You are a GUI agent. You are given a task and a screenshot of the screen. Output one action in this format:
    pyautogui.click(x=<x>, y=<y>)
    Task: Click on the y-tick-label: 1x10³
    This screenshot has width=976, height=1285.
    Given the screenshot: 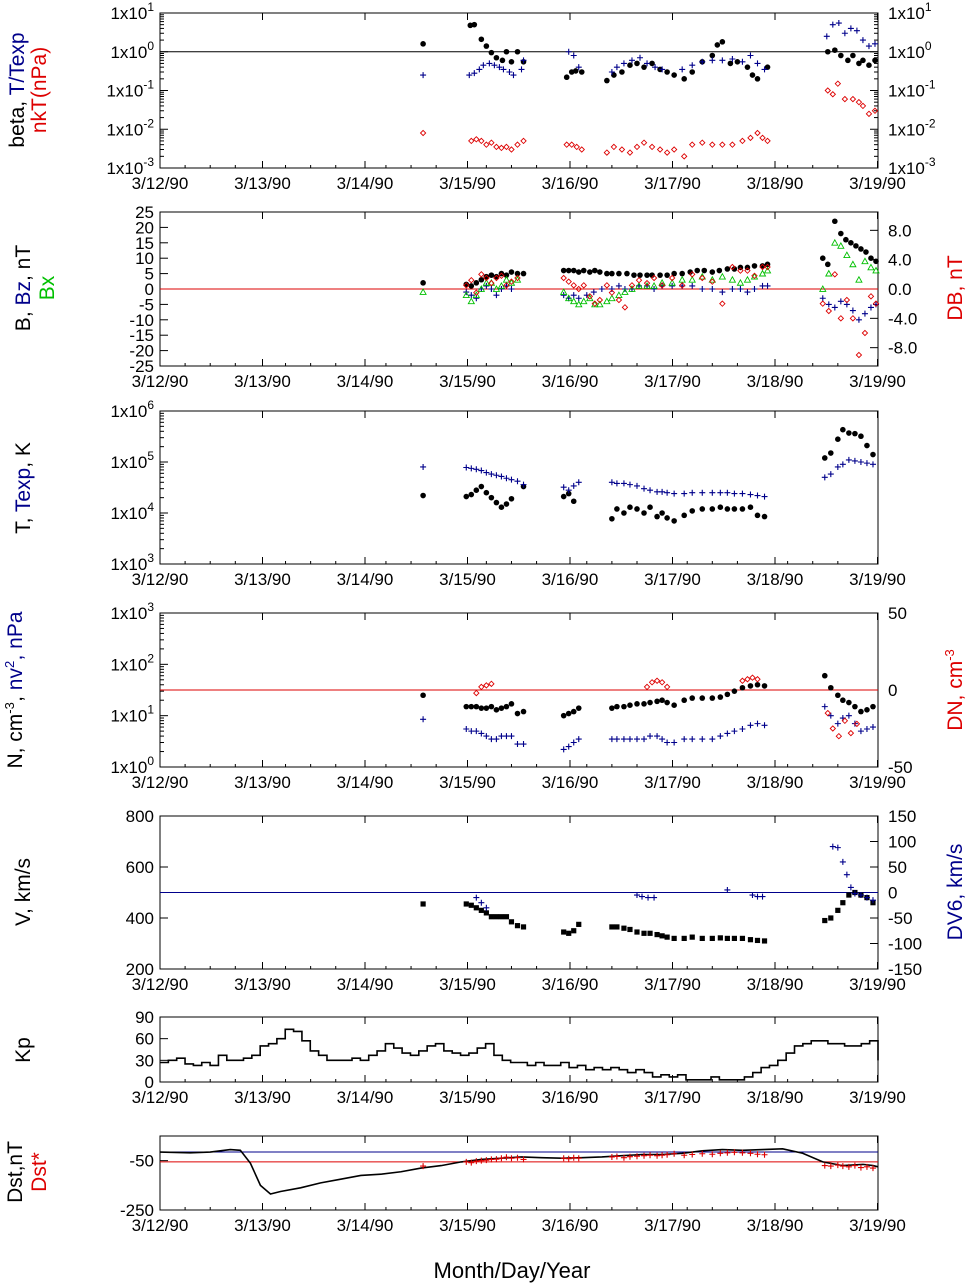 What is the action you would take?
    pyautogui.click(x=132, y=611)
    